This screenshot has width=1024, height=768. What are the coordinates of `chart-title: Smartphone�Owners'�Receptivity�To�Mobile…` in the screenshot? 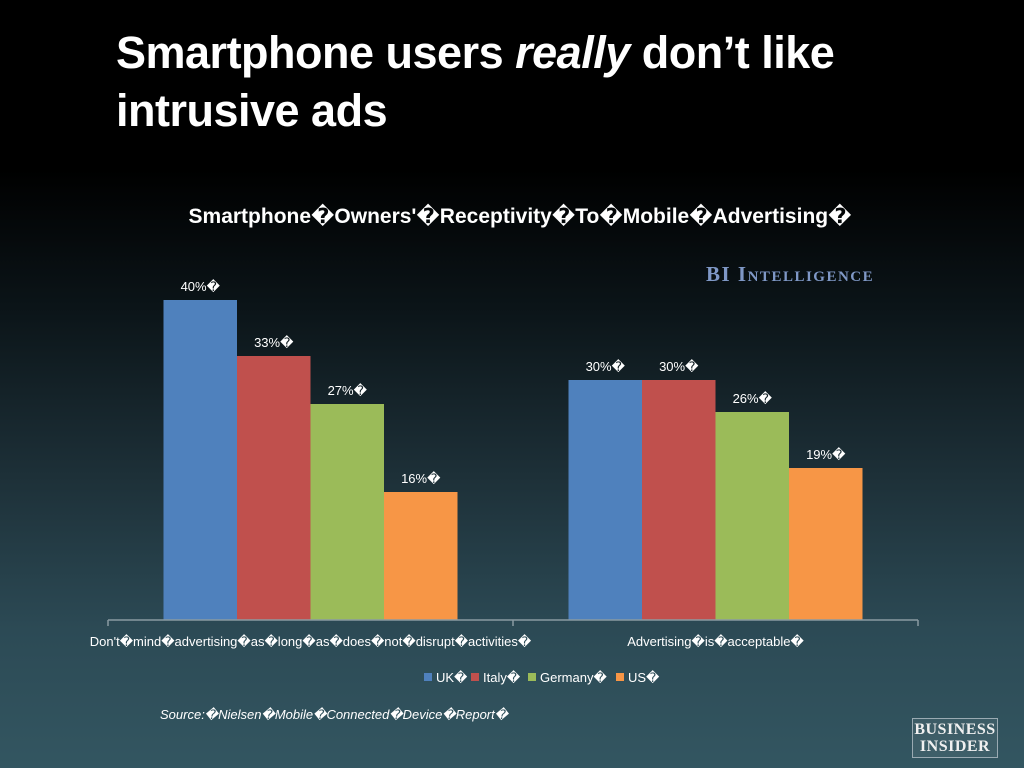 It's located at (520, 216).